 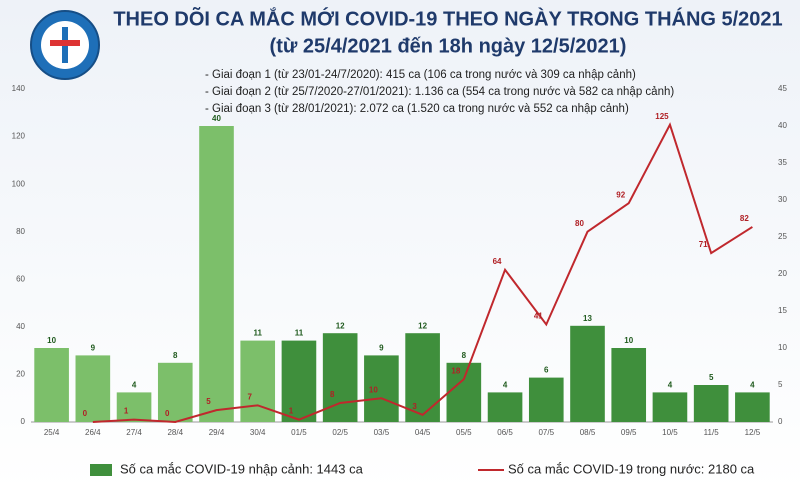 I want to click on y2-tick-label: 15, so click(x=782, y=310).